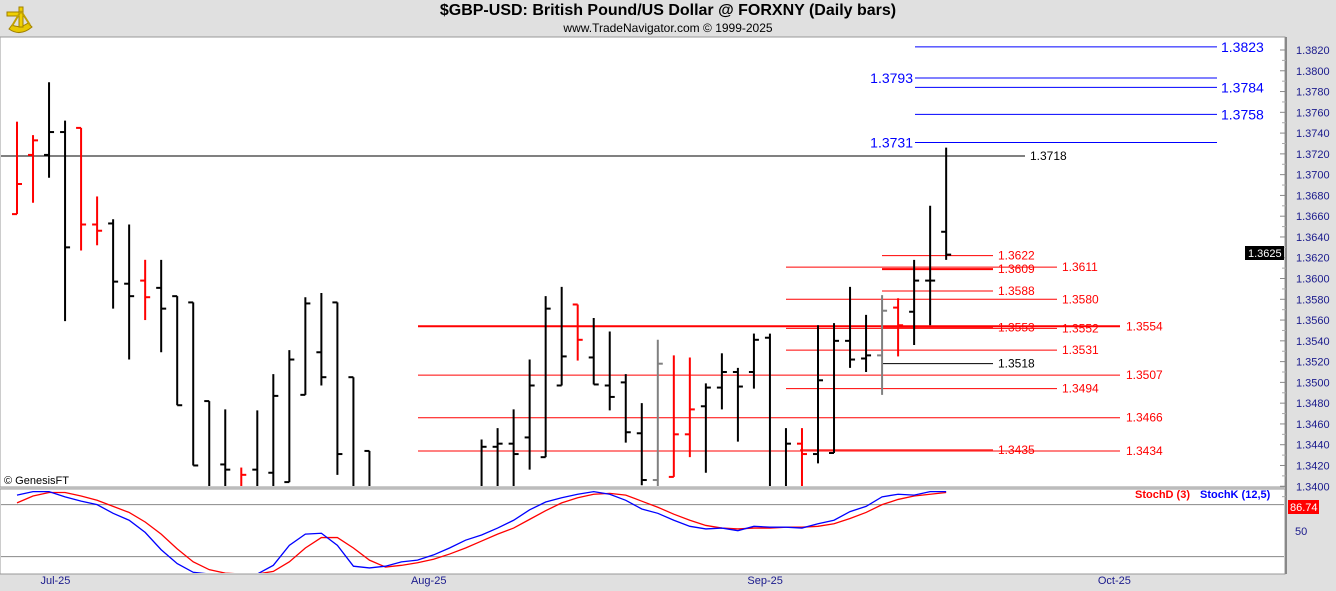 Image resolution: width=1336 pixels, height=591 pixels. I want to click on axis-tick-label: 1.3640, so click(1313, 238).